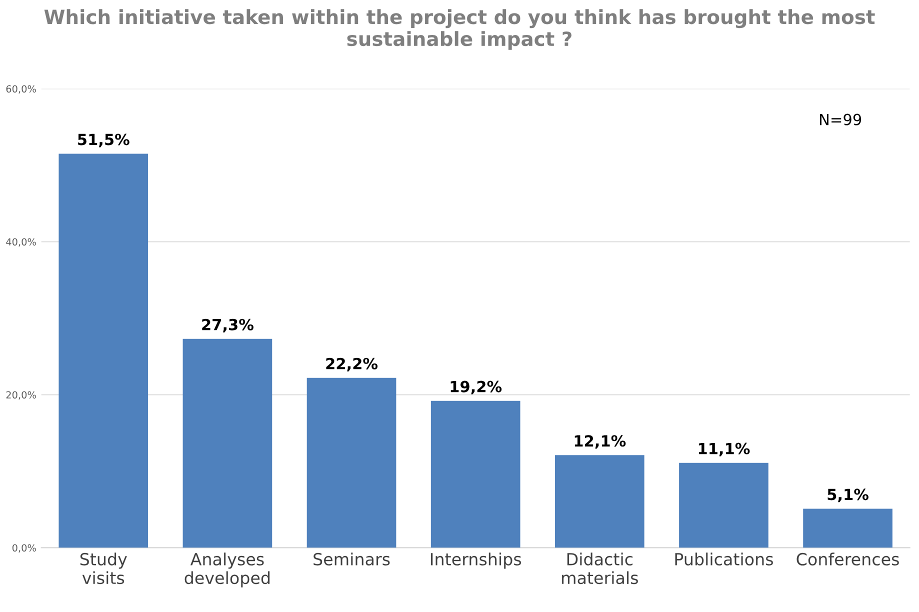 The width and height of the screenshot is (919, 612). What do you see at coordinates (841, 120) in the screenshot?
I see `annotation: N=99` at bounding box center [841, 120].